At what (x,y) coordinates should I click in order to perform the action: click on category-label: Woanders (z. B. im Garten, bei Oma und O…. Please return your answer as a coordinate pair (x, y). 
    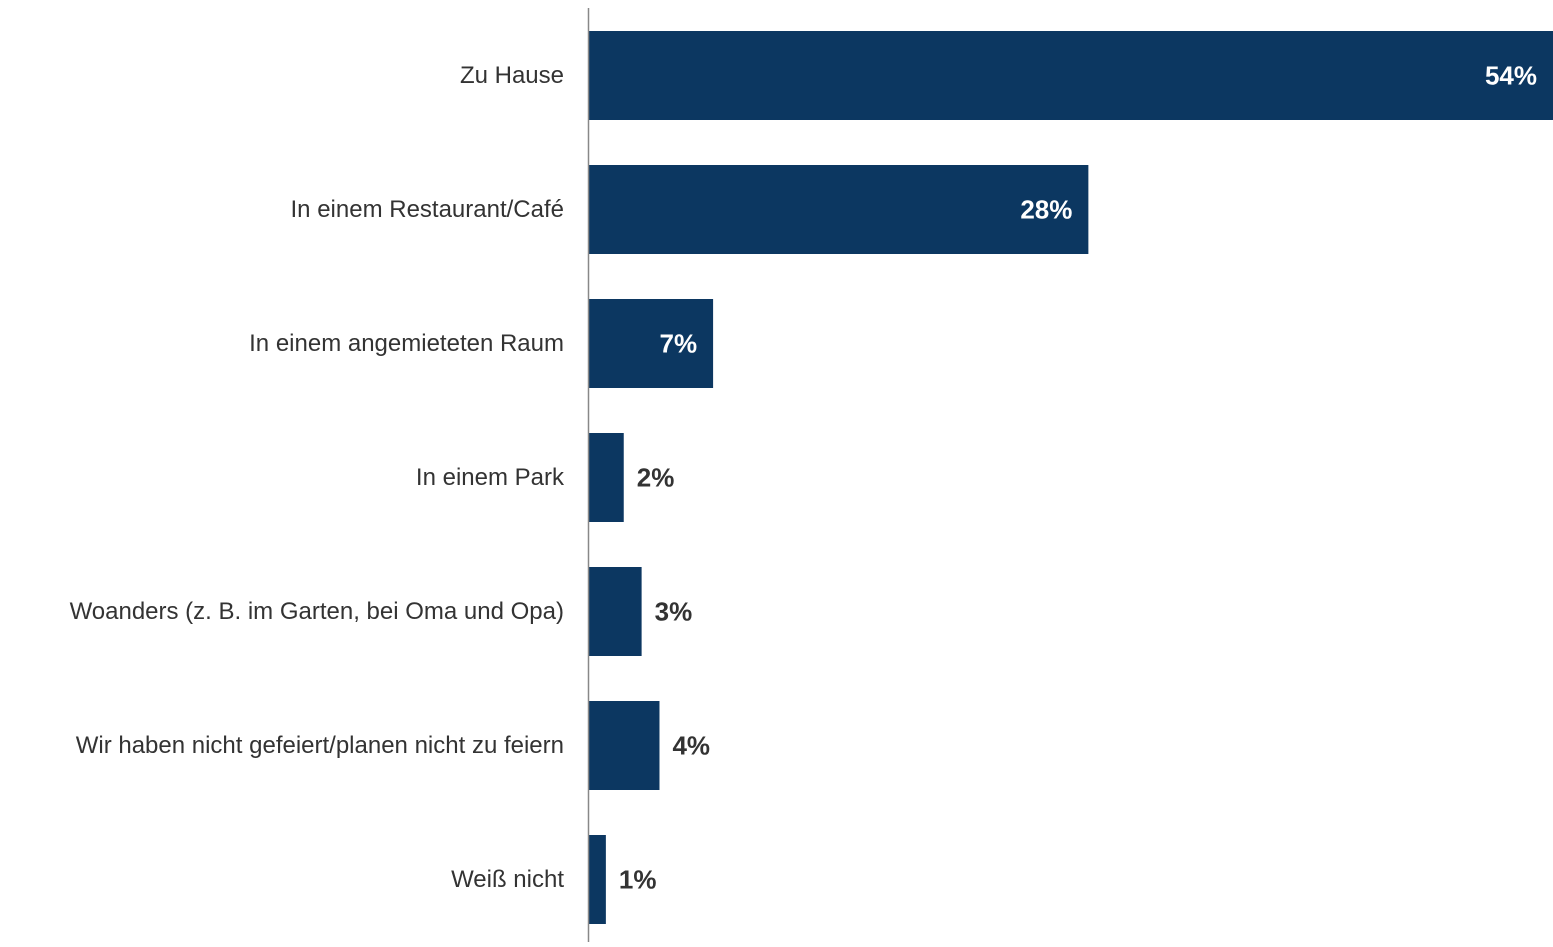
    Looking at the image, I should click on (317, 611).